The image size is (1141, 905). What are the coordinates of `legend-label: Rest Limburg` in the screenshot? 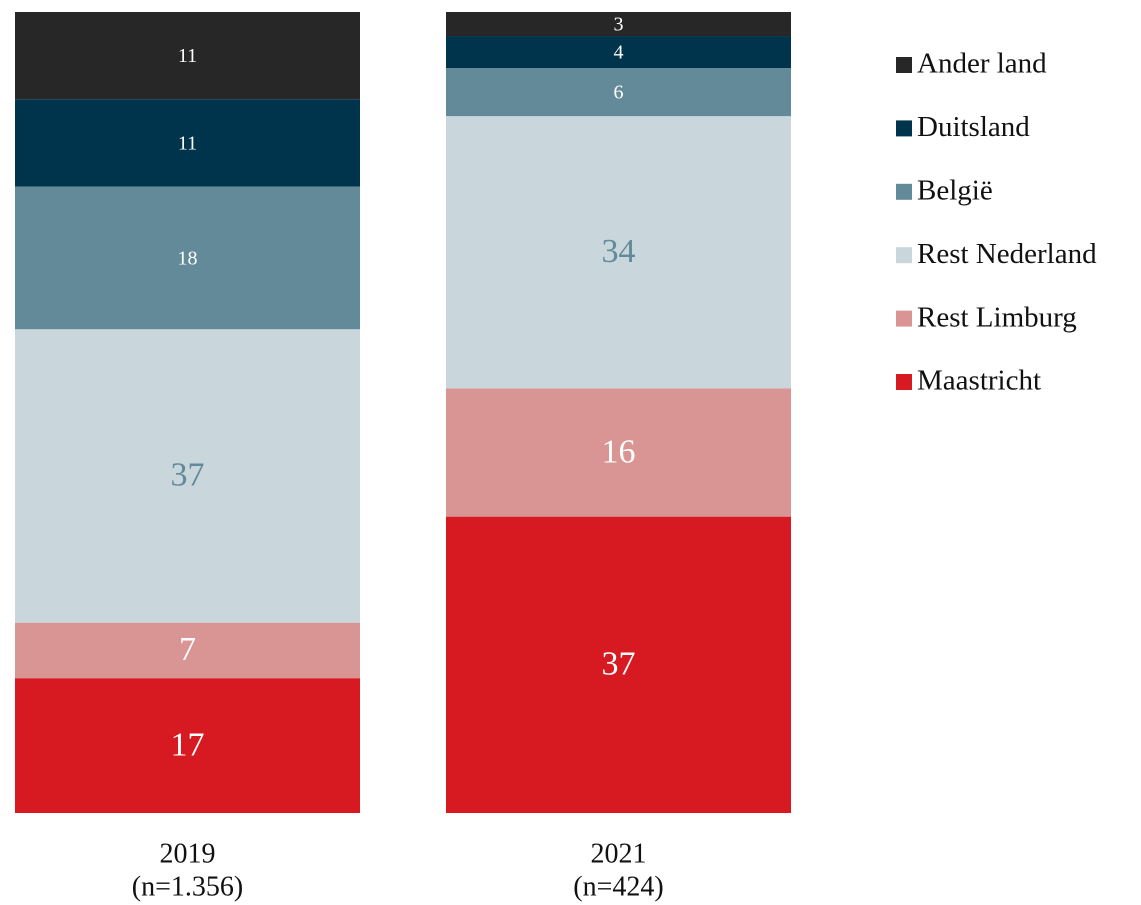 It's located at (997, 317).